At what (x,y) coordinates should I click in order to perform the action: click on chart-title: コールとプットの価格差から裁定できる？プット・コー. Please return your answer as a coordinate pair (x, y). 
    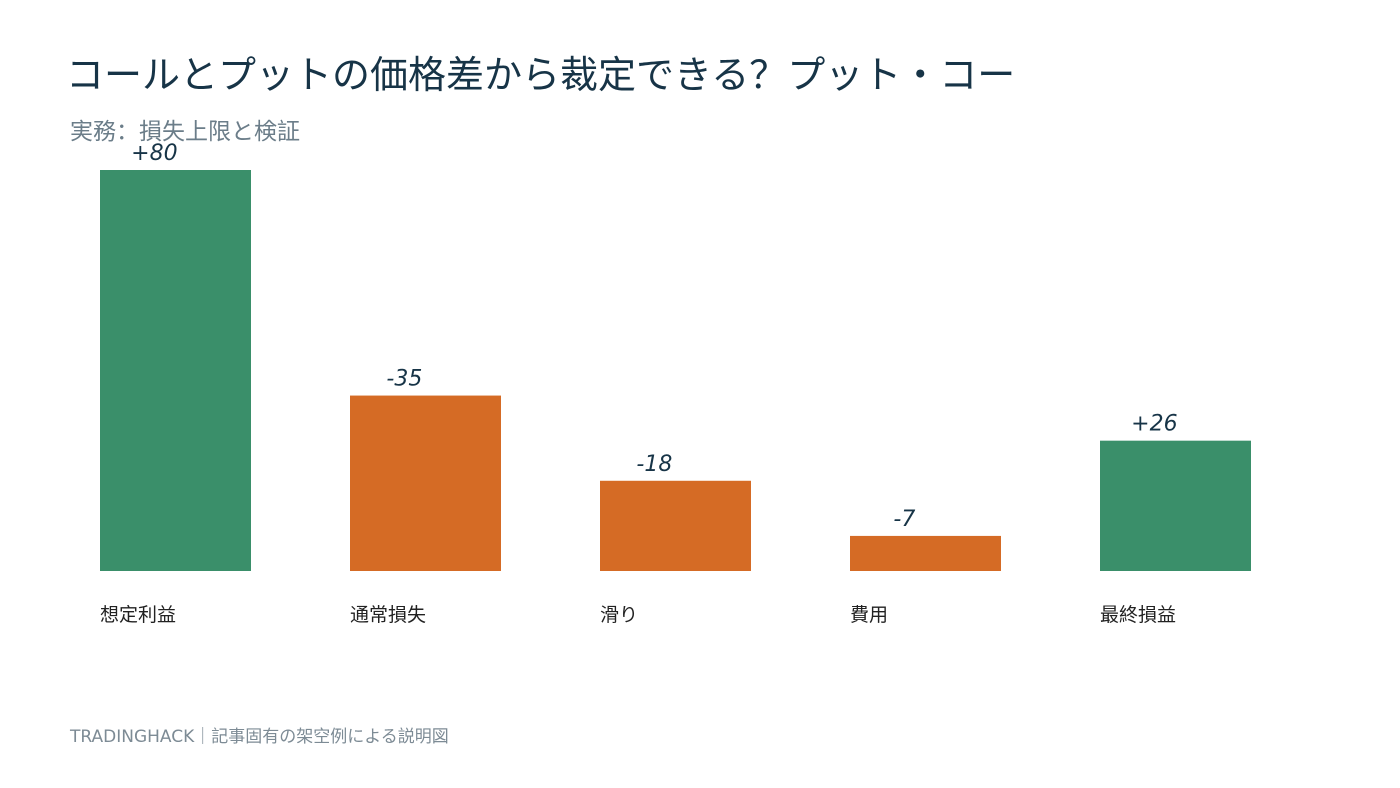
    Looking at the image, I should click on (541, 75).